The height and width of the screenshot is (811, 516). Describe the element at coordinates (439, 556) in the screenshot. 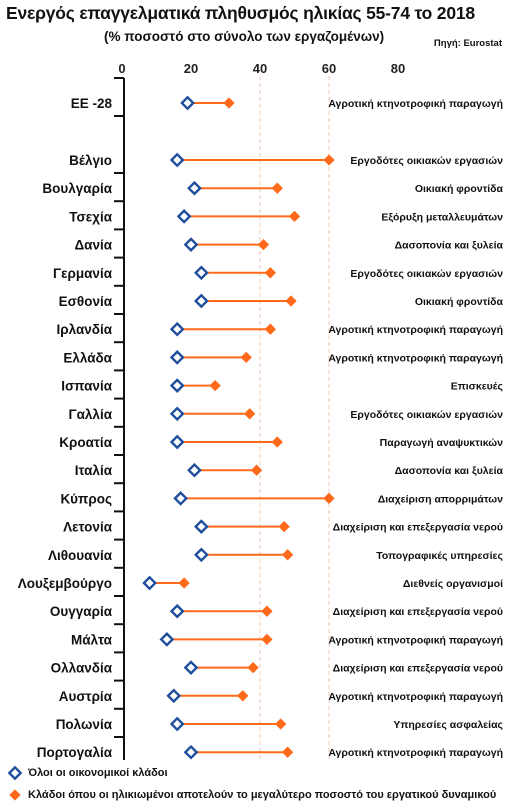

I see `sector-label: Τοπογραφικές υπηρεσίες` at that location.